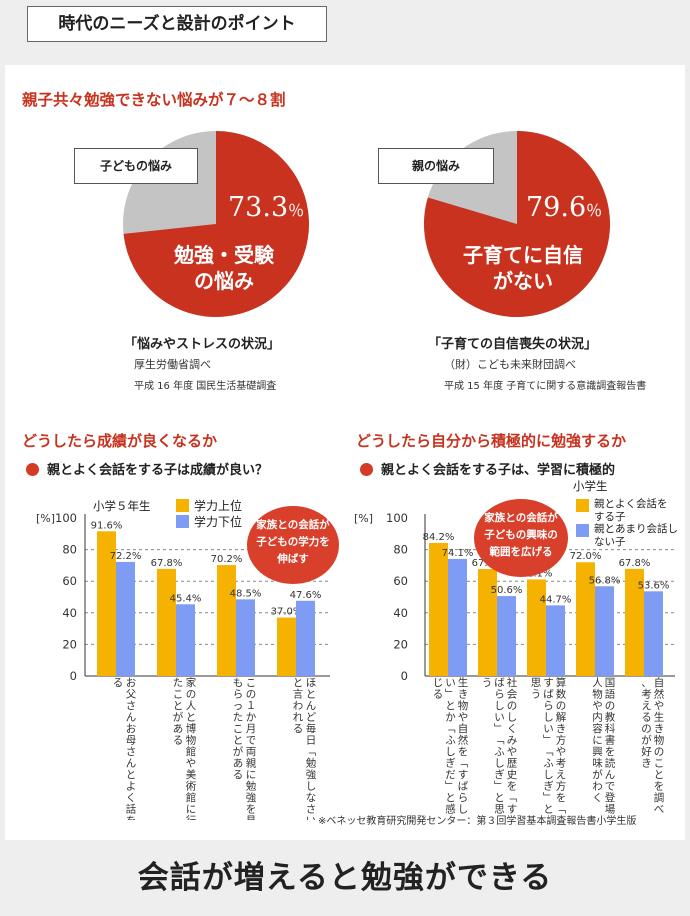  I want to click on svg-text: 博, so click(191, 728).